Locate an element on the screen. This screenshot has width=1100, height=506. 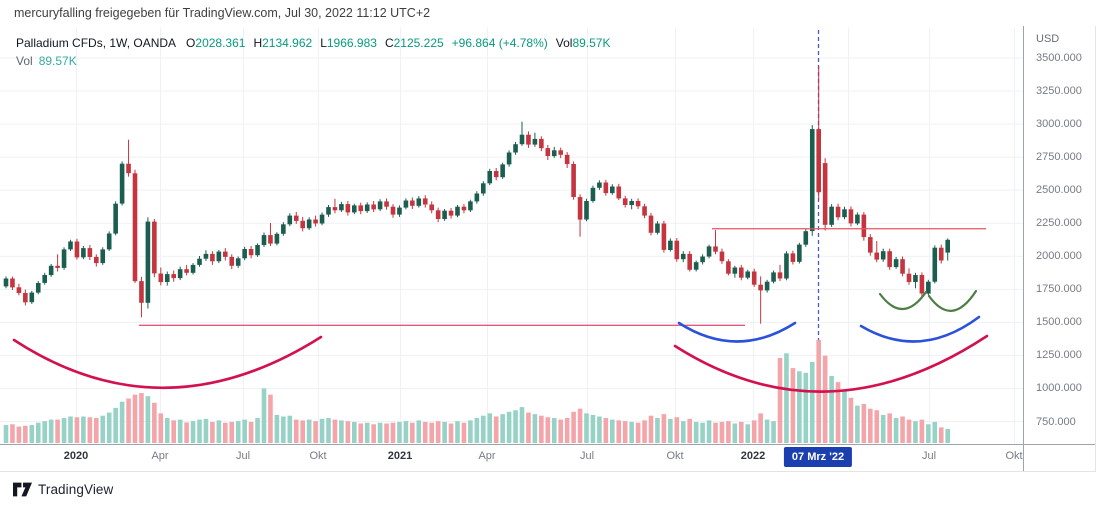
price-tick-label: 1000.000 is located at coordinates (1059, 388).